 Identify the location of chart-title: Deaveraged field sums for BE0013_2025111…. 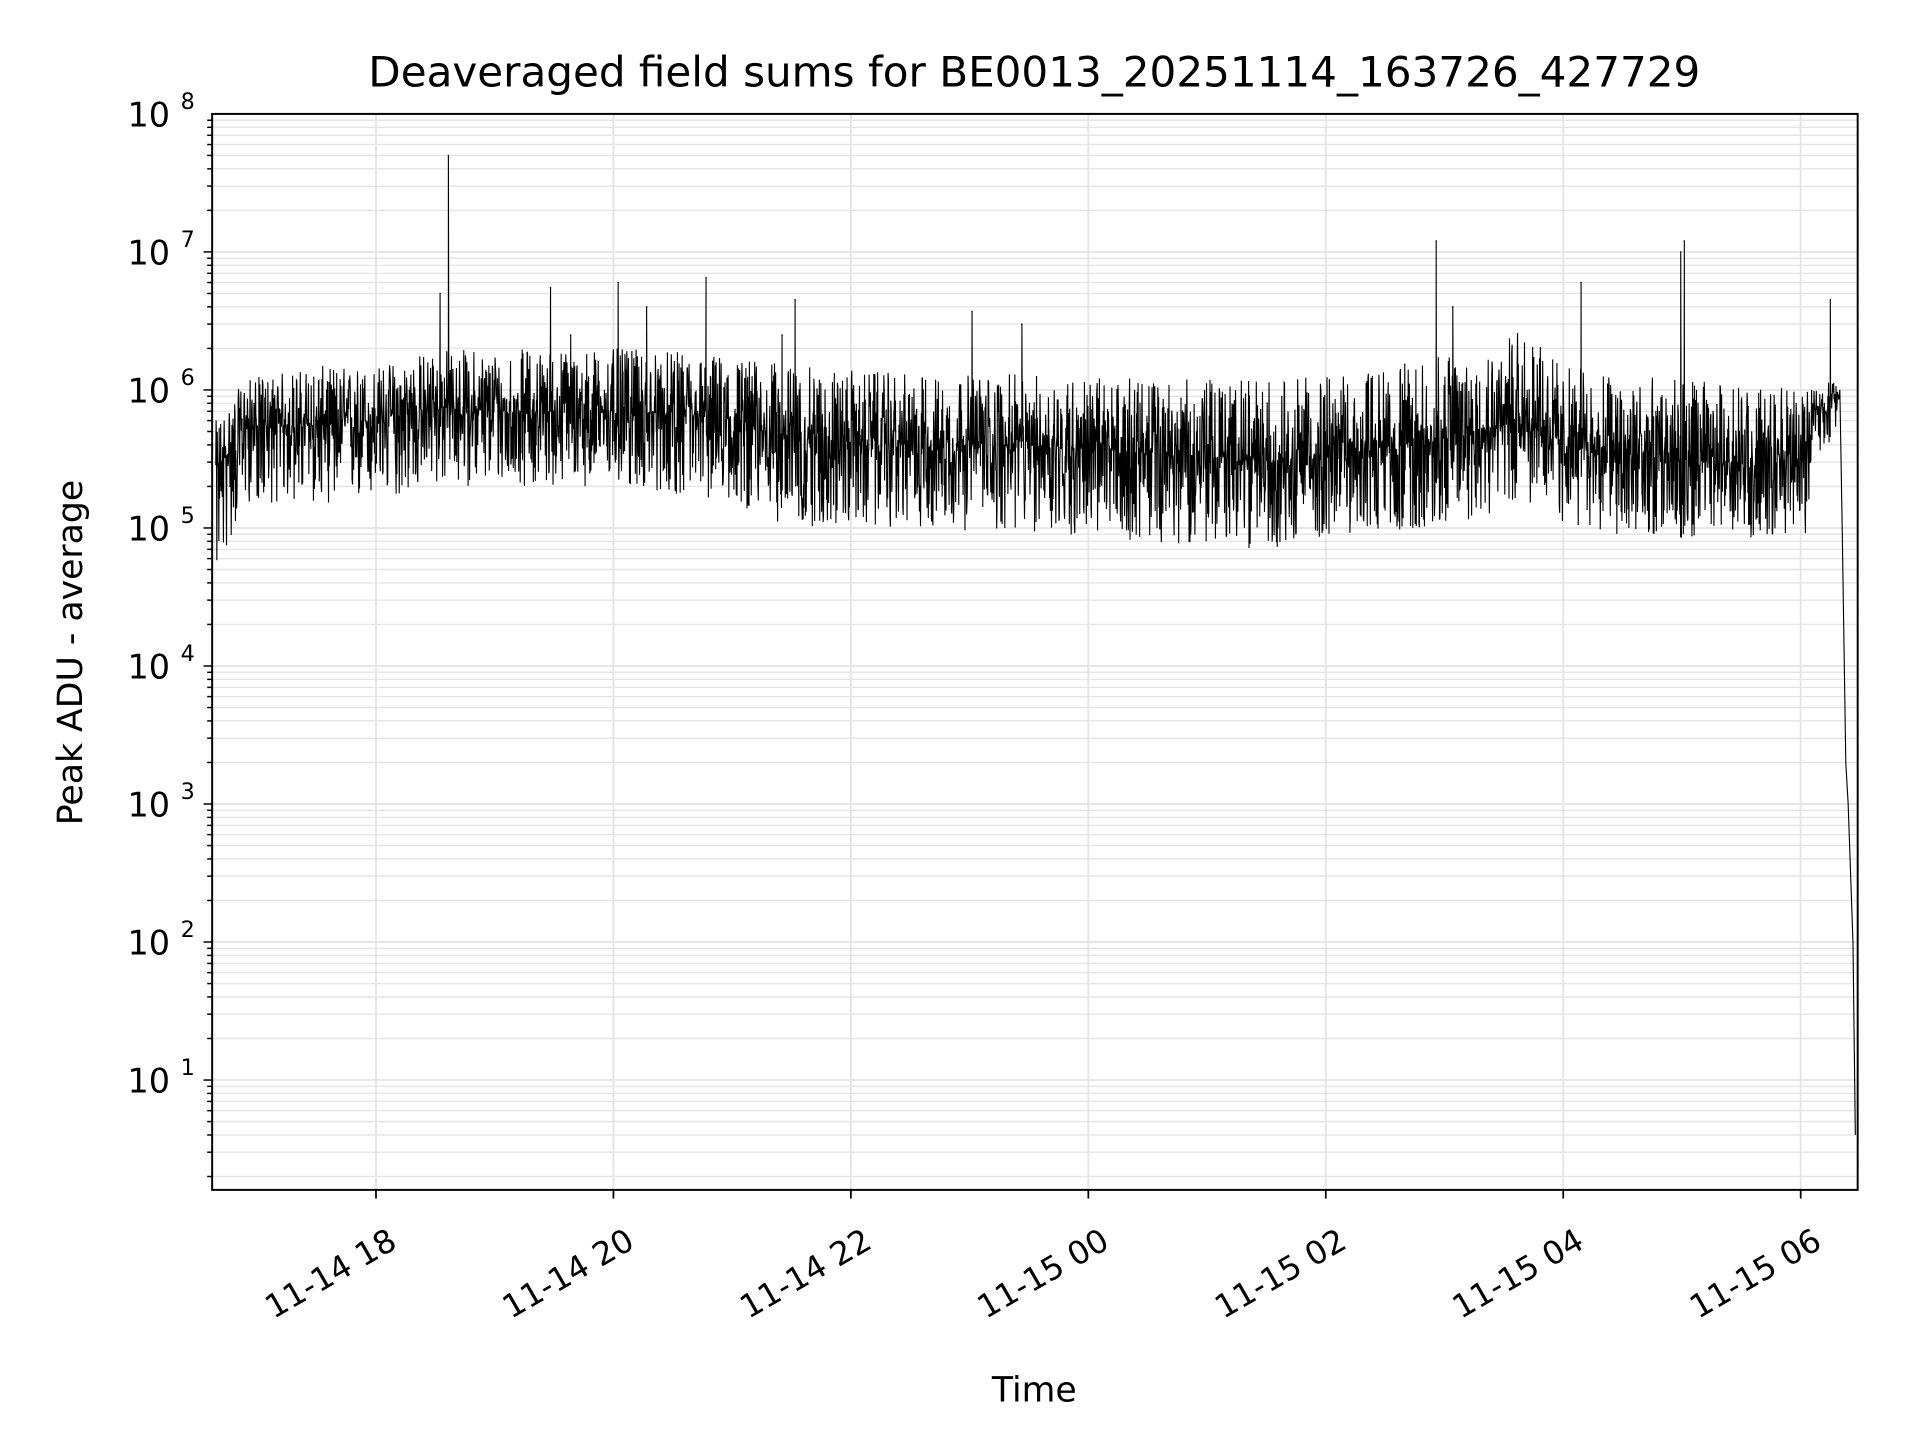
(1034, 72).